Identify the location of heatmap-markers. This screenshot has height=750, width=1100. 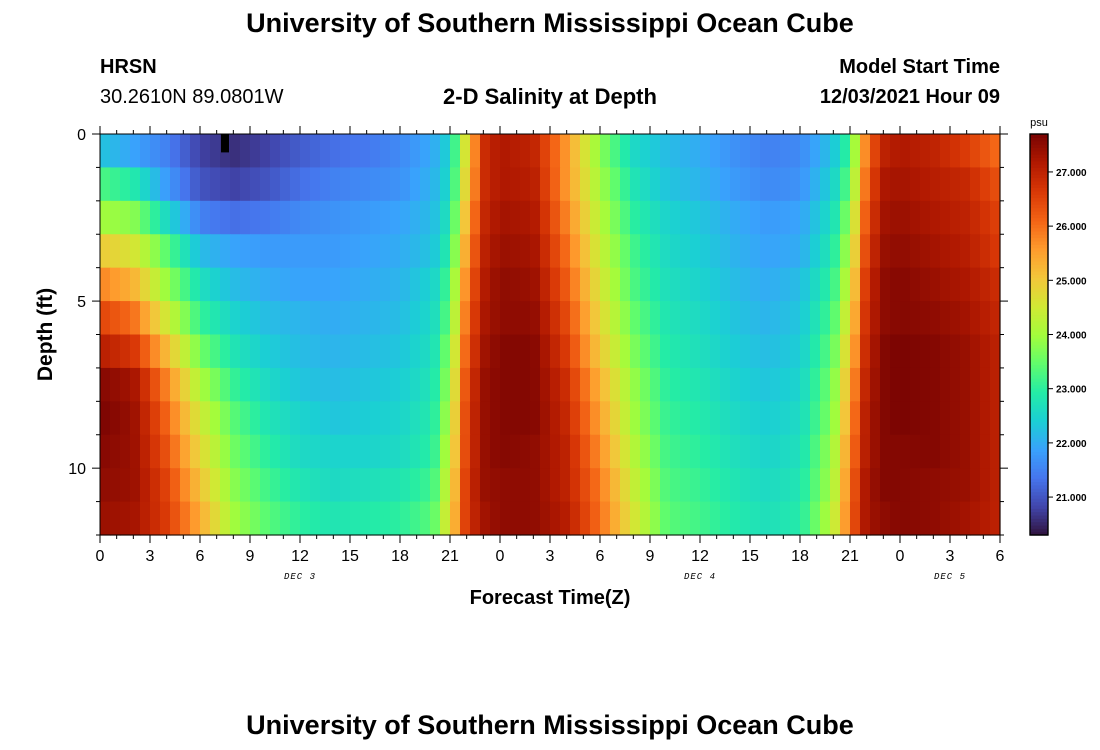
(225, 143).